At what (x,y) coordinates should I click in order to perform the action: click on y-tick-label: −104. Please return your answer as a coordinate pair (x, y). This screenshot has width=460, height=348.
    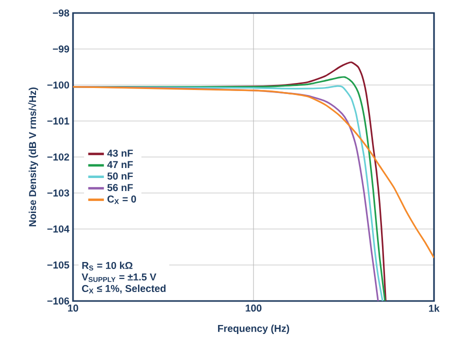
    Looking at the image, I should click on (58, 229).